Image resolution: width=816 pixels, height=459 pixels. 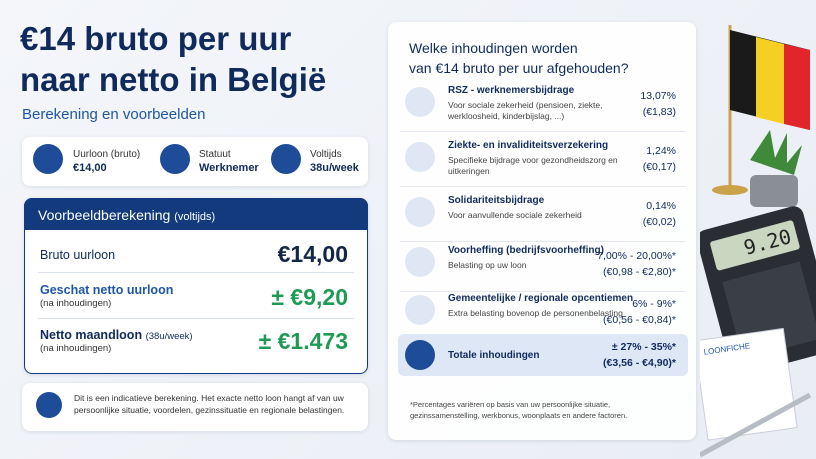 I want to click on row-value: ± €9,20, so click(x=309, y=297).